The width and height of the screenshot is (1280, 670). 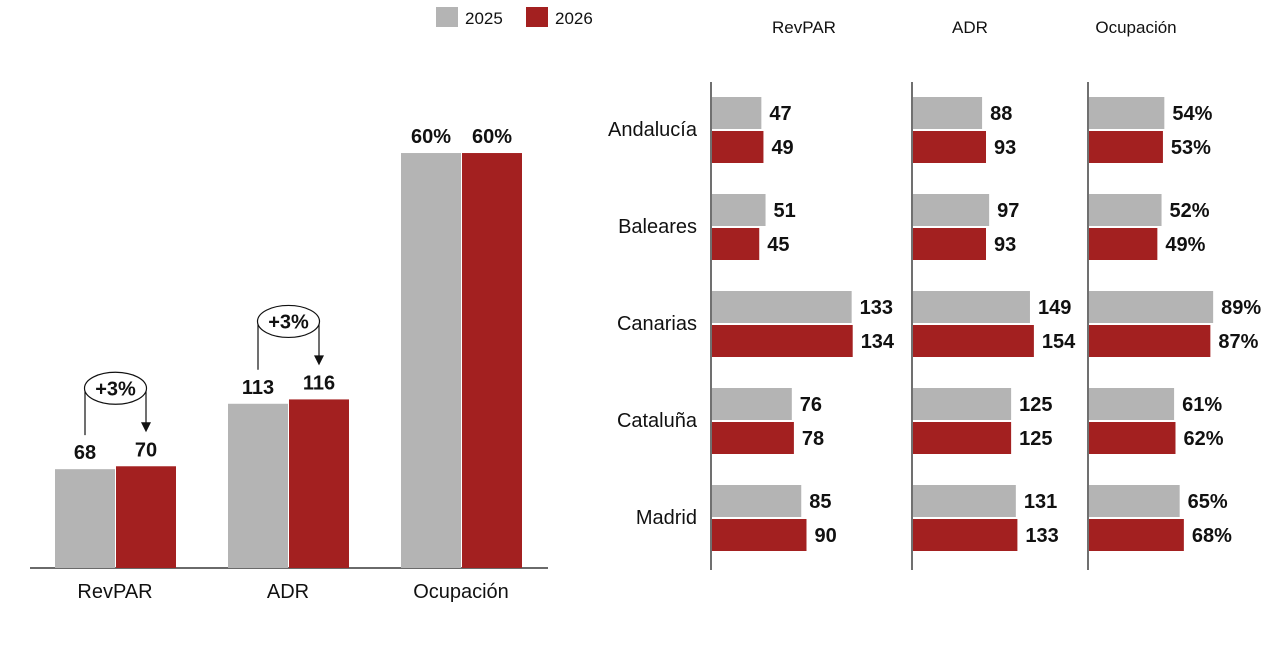 I want to click on data-label-revpar-2026: 70, so click(x=146, y=450).